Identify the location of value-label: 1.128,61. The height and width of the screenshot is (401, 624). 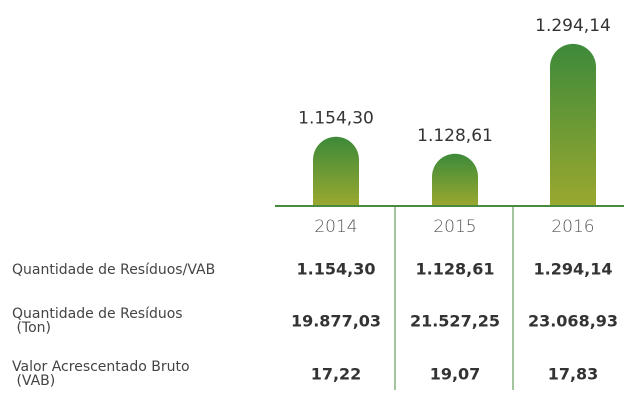
(455, 136).